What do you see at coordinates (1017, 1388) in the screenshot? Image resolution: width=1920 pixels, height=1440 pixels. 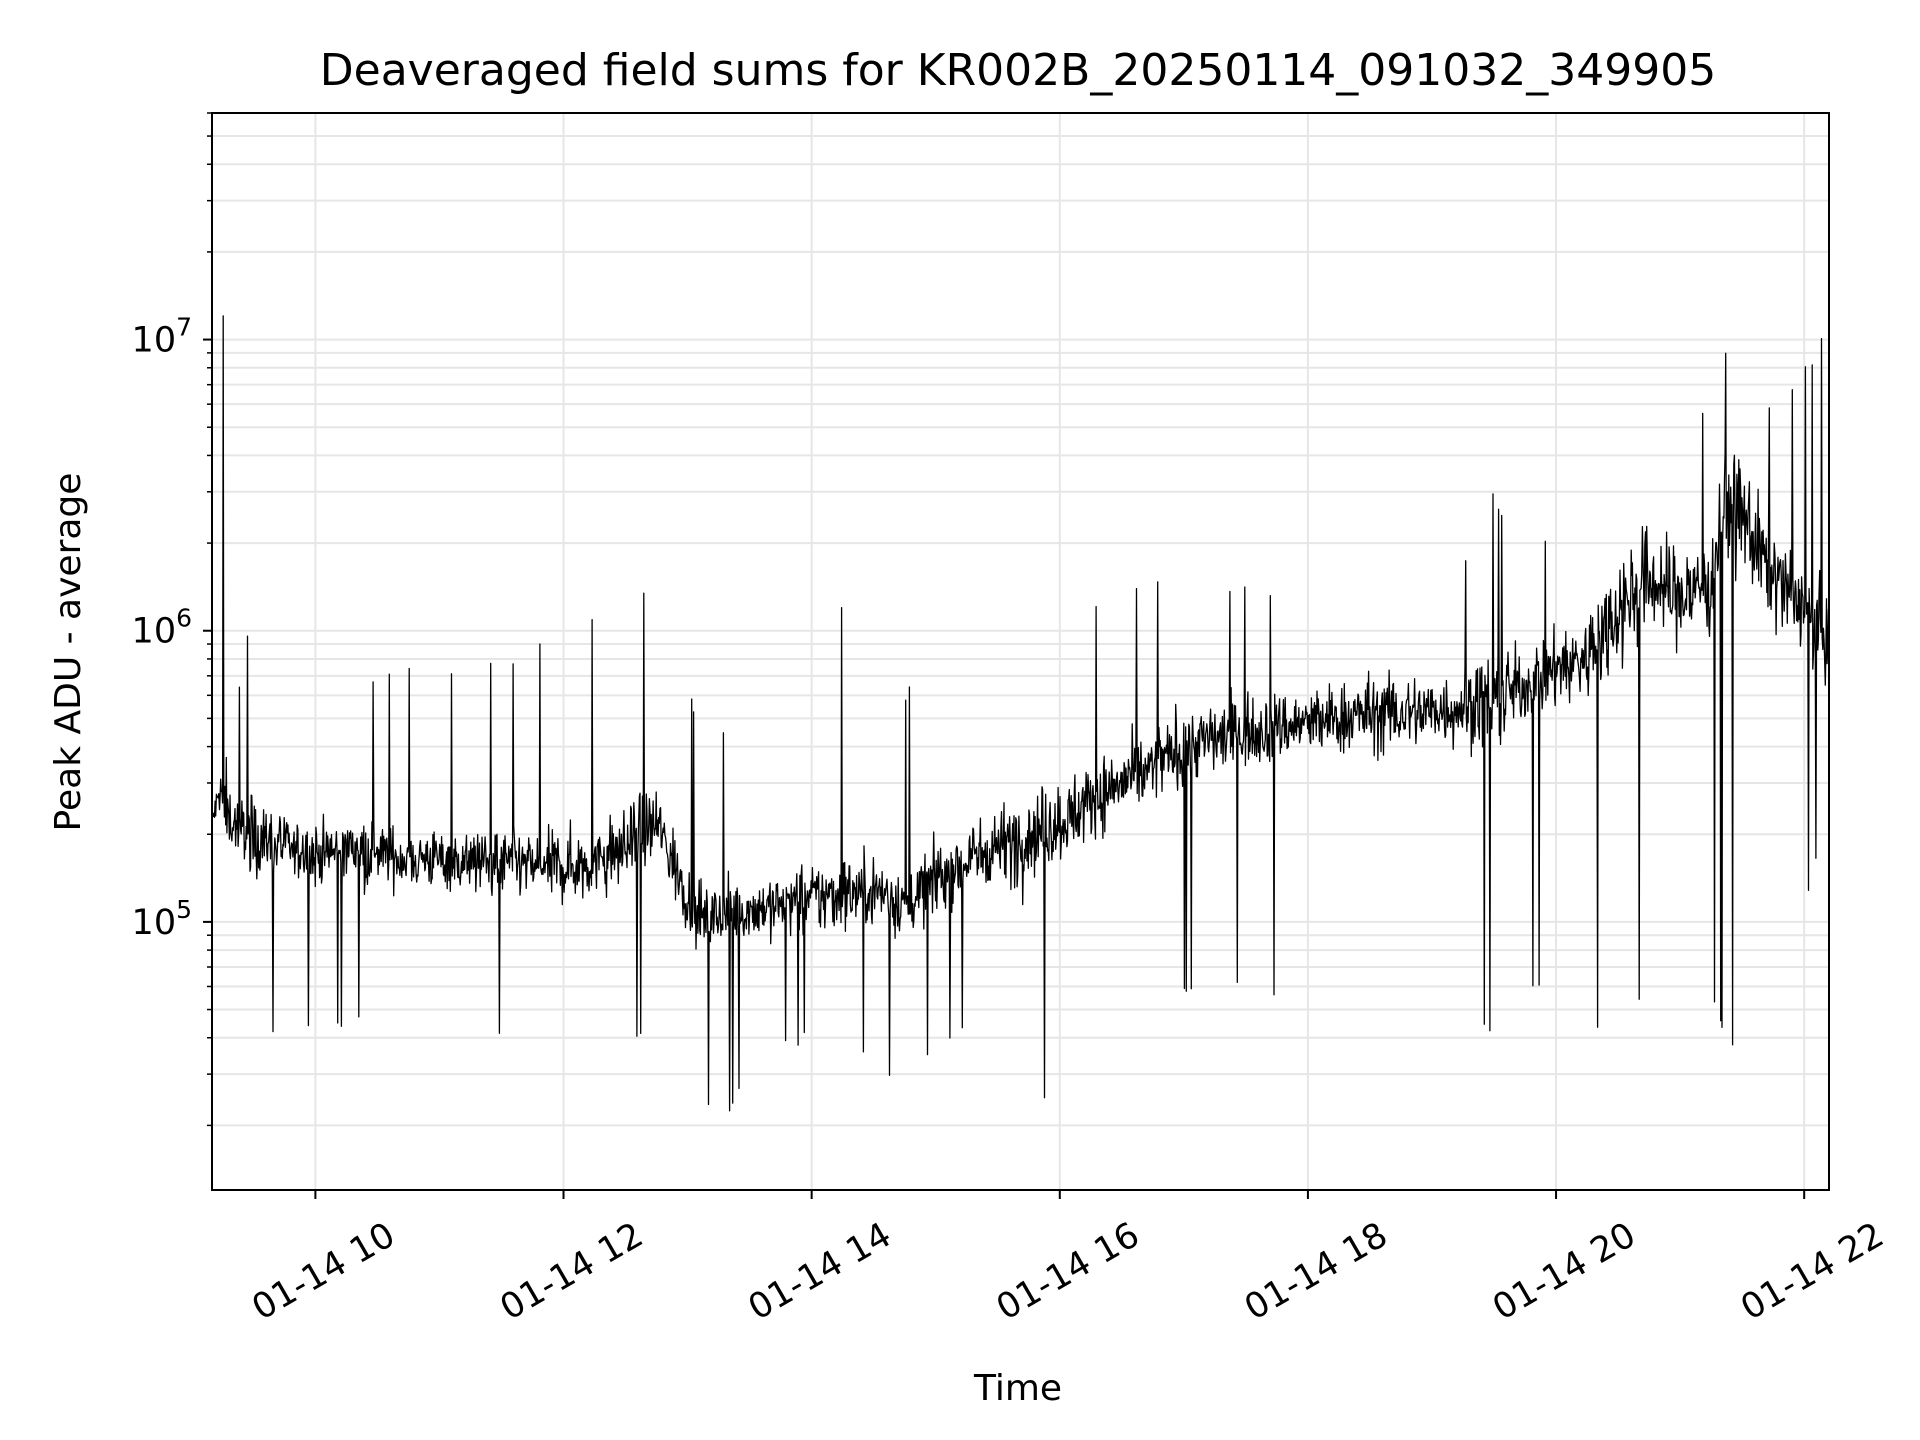 I see `x-axis-label: Time` at bounding box center [1017, 1388].